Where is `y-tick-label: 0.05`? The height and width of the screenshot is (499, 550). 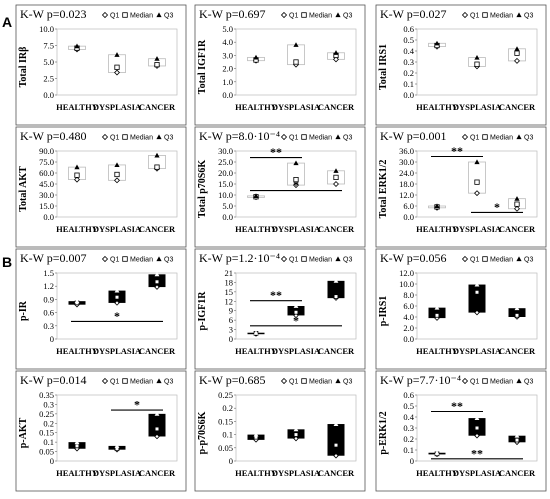 y-tick-label: 0.05 is located at coordinates (46, 452).